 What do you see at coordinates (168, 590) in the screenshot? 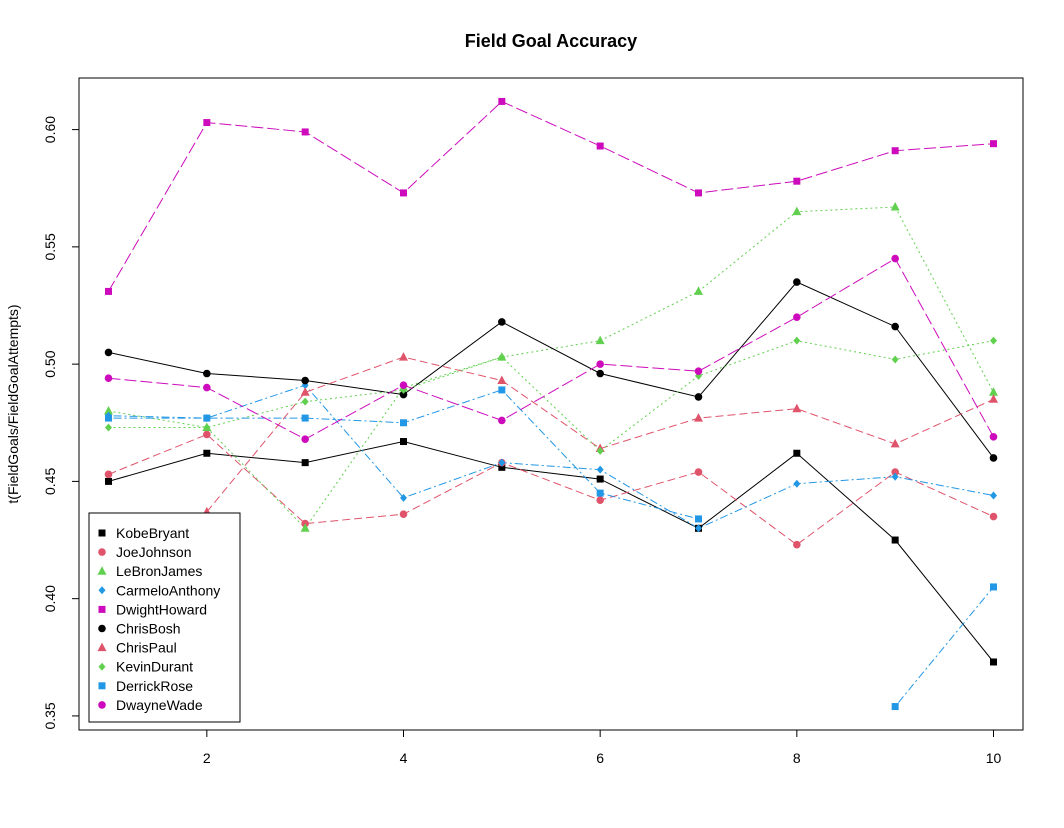
I see `legend-label: CarmeloAnthony` at bounding box center [168, 590].